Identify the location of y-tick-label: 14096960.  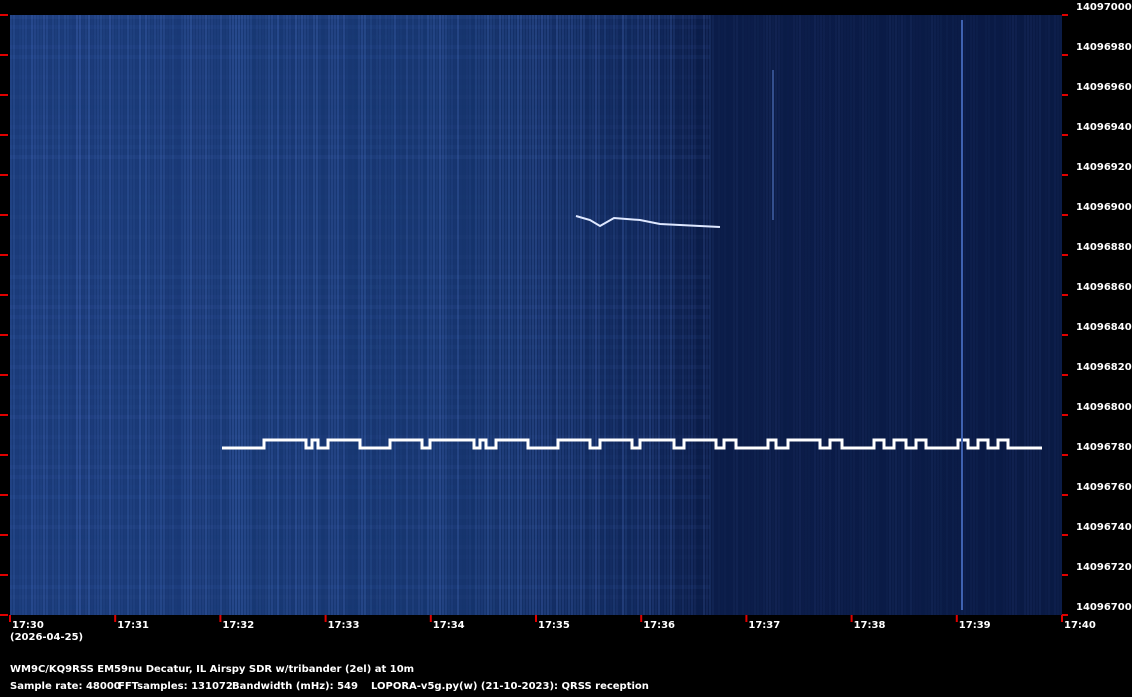
(1104, 87).